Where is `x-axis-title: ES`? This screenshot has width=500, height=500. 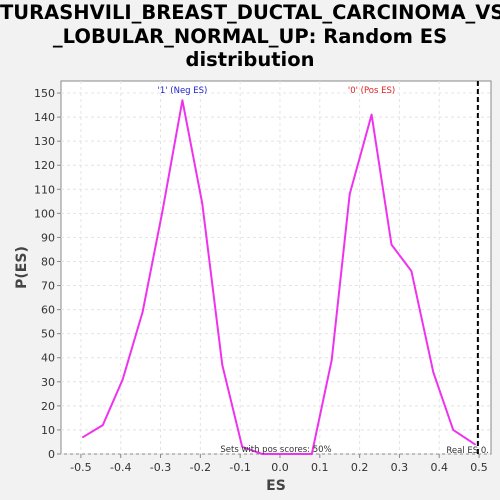 x-axis-title: ES is located at coordinates (276, 486).